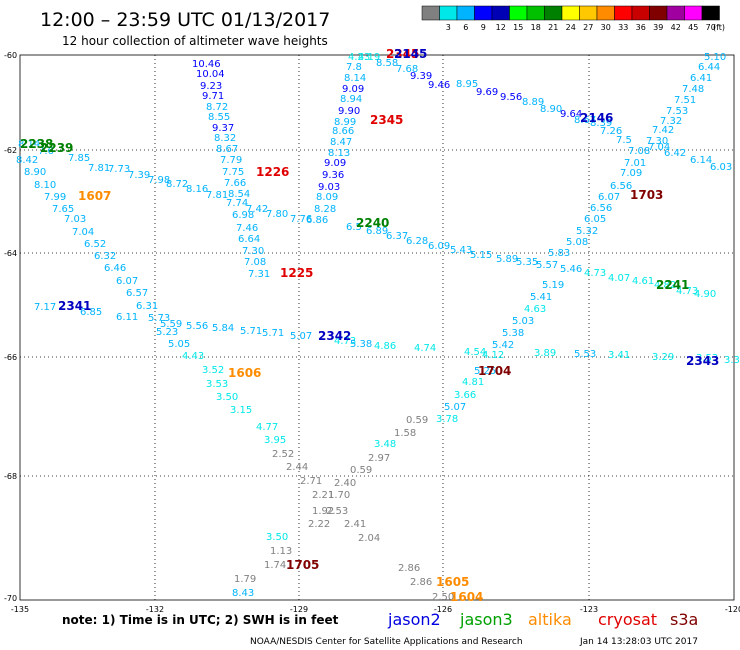  What do you see at coordinates (711, 27) in the screenshot?
I see `color-scale-label: 70` at bounding box center [711, 27].